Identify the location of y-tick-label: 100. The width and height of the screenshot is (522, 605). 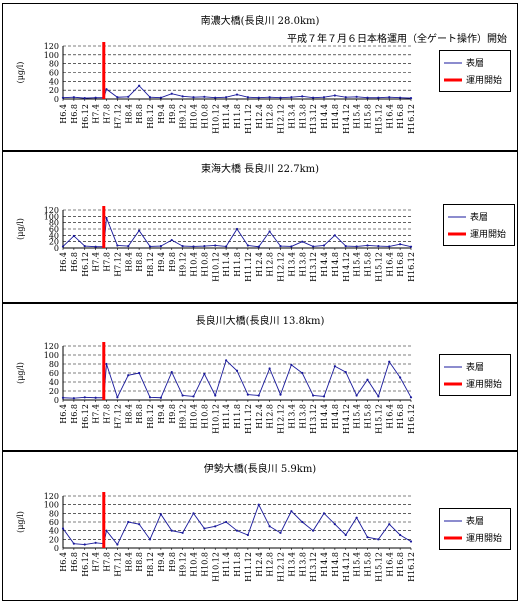
(51, 355).